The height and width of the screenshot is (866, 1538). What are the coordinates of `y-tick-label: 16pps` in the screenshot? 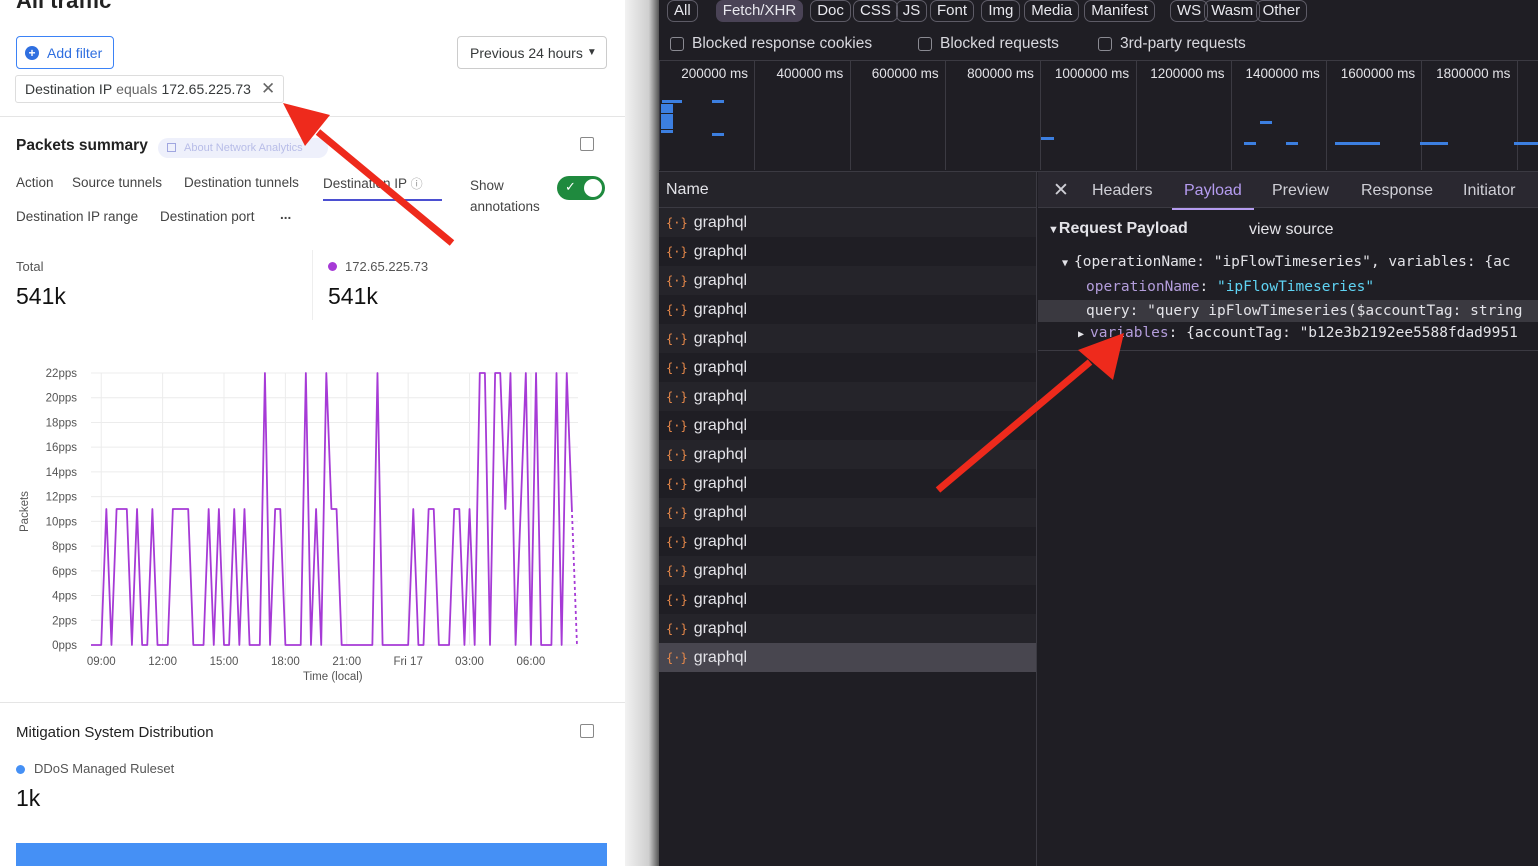 It's located at (62, 448).